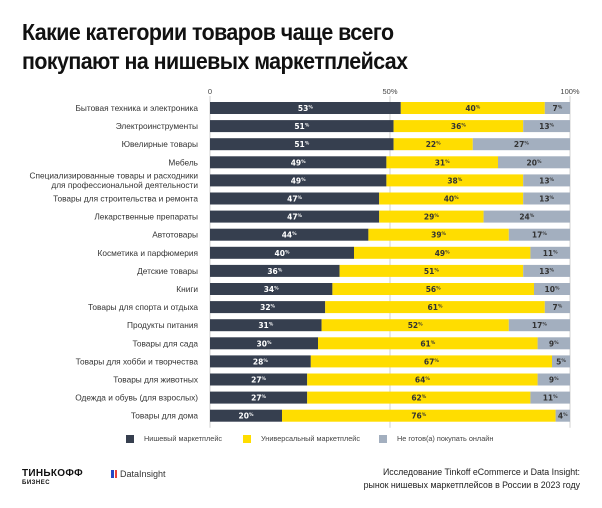 The image size is (602, 508). What do you see at coordinates (208, 32) in the screenshot?
I see `title-line-1: Какие категории товаров чаще всего` at bounding box center [208, 32].